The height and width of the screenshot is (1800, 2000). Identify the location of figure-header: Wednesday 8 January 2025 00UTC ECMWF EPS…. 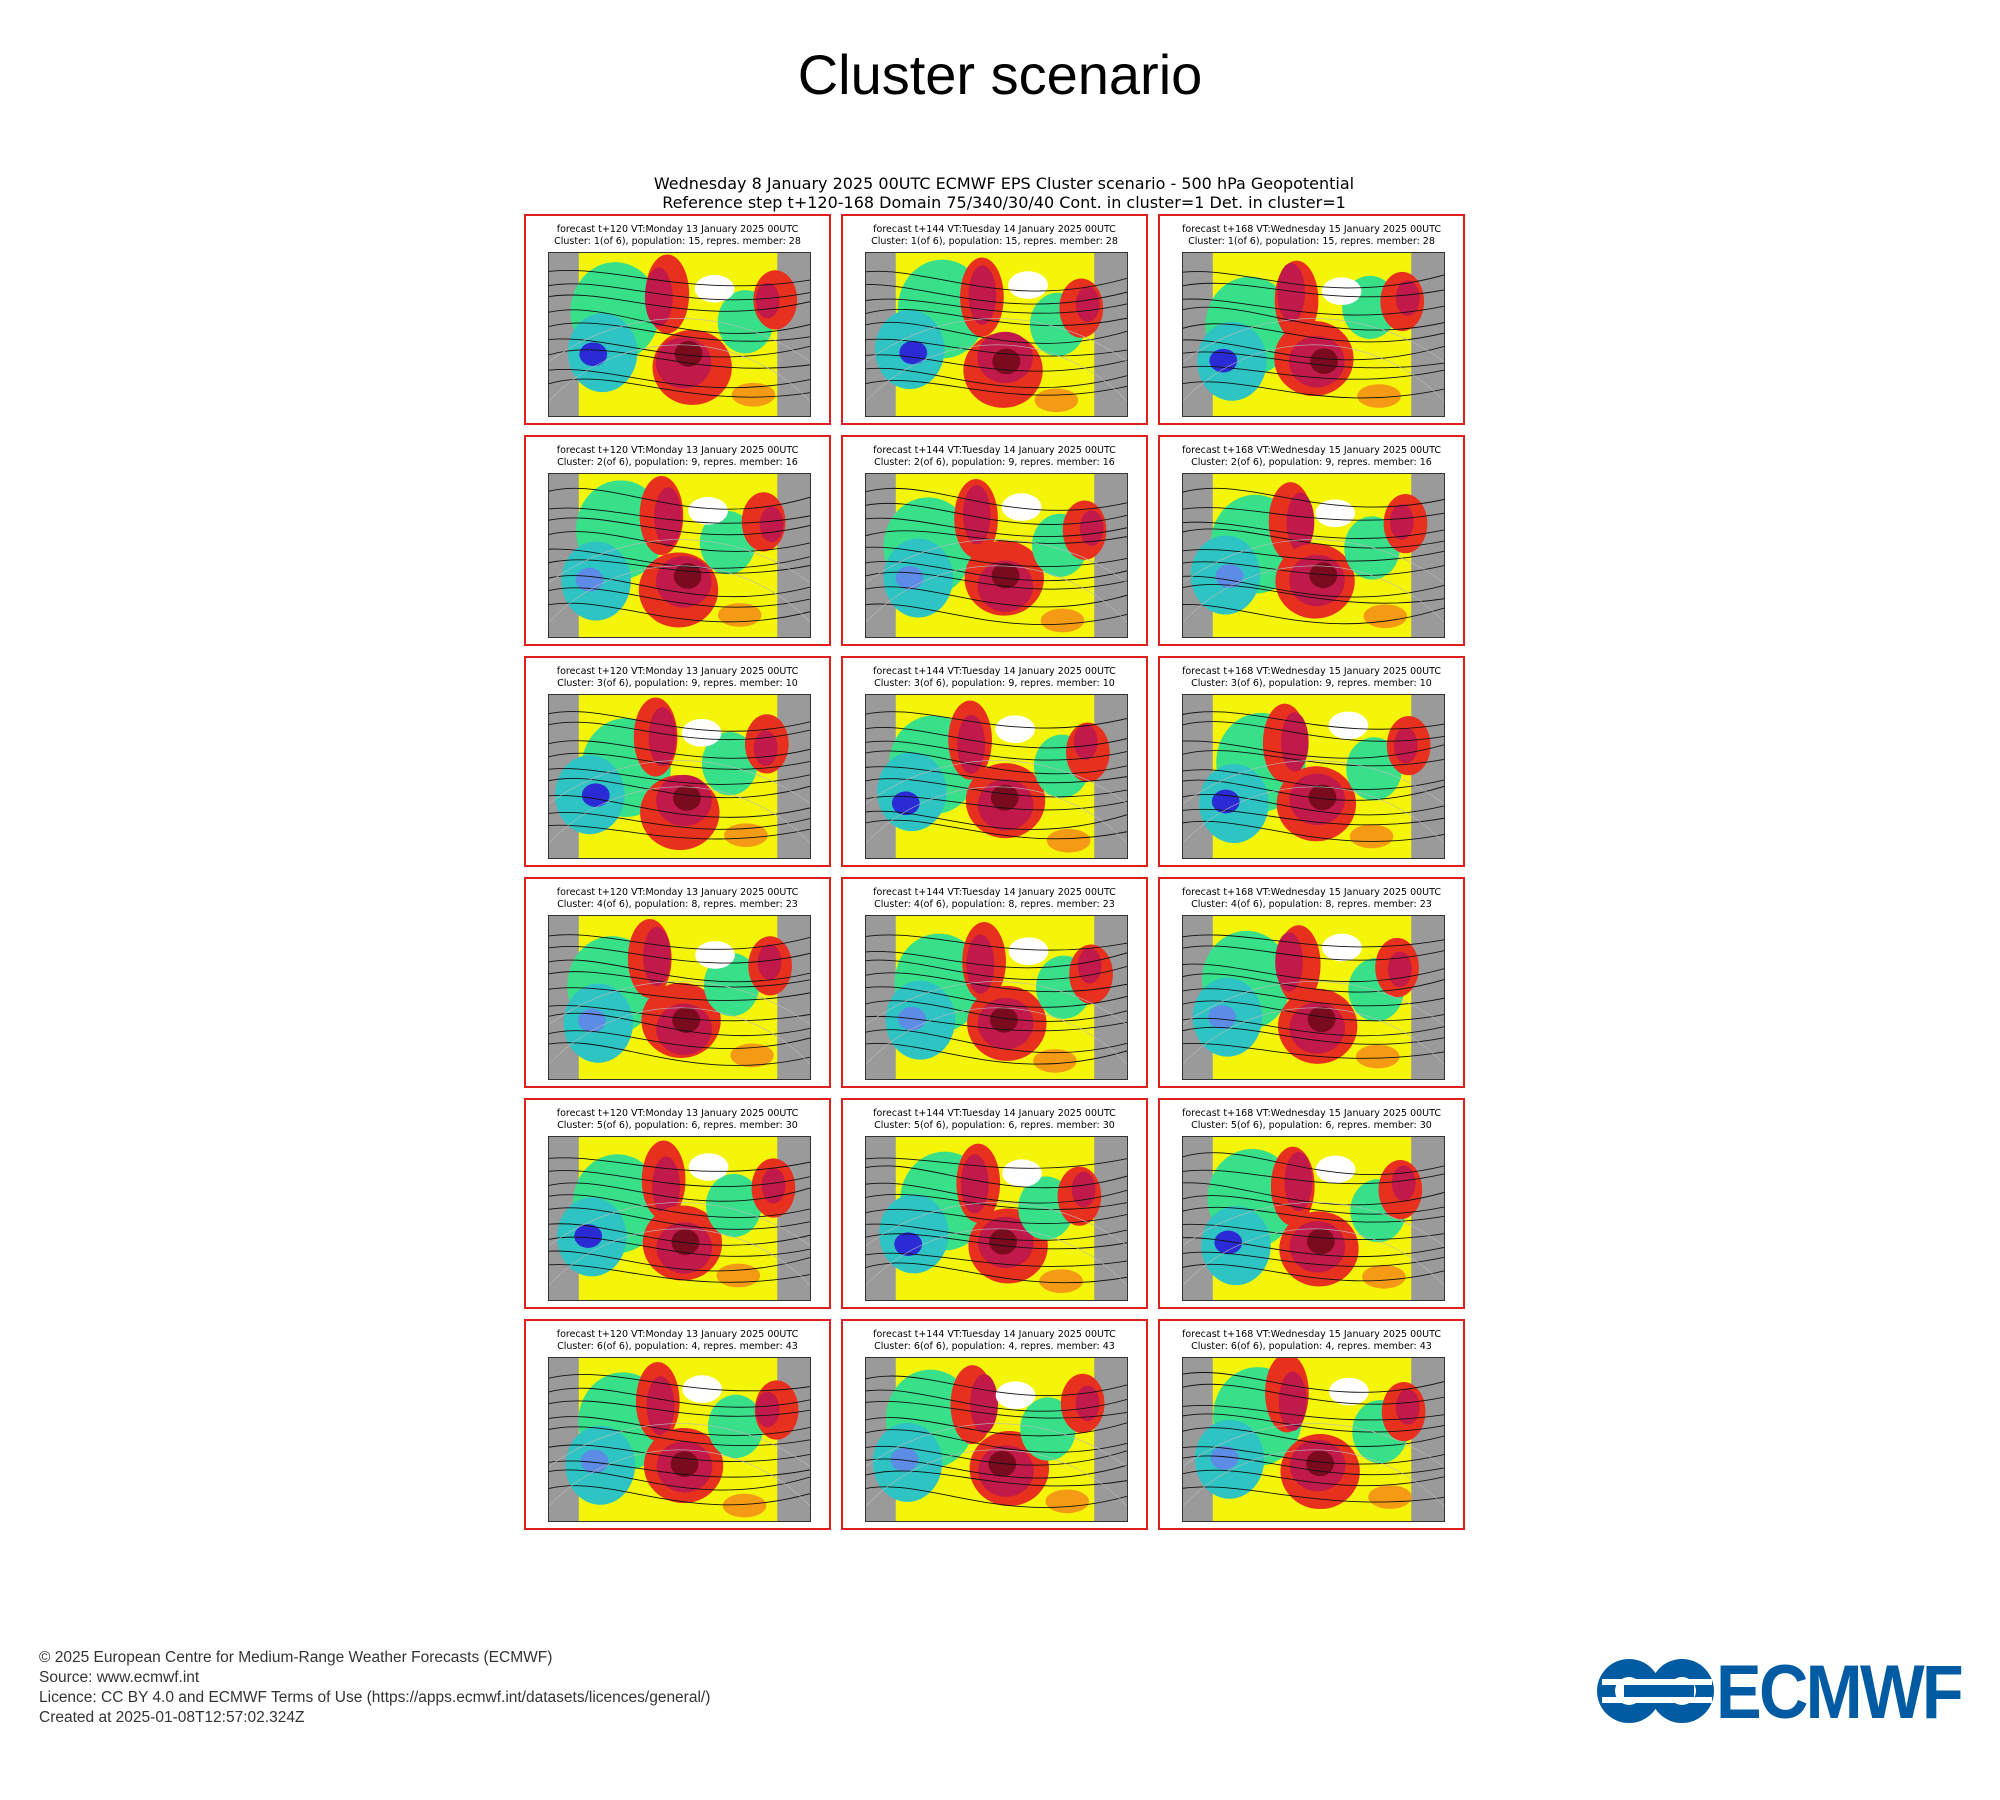
(1004, 193).